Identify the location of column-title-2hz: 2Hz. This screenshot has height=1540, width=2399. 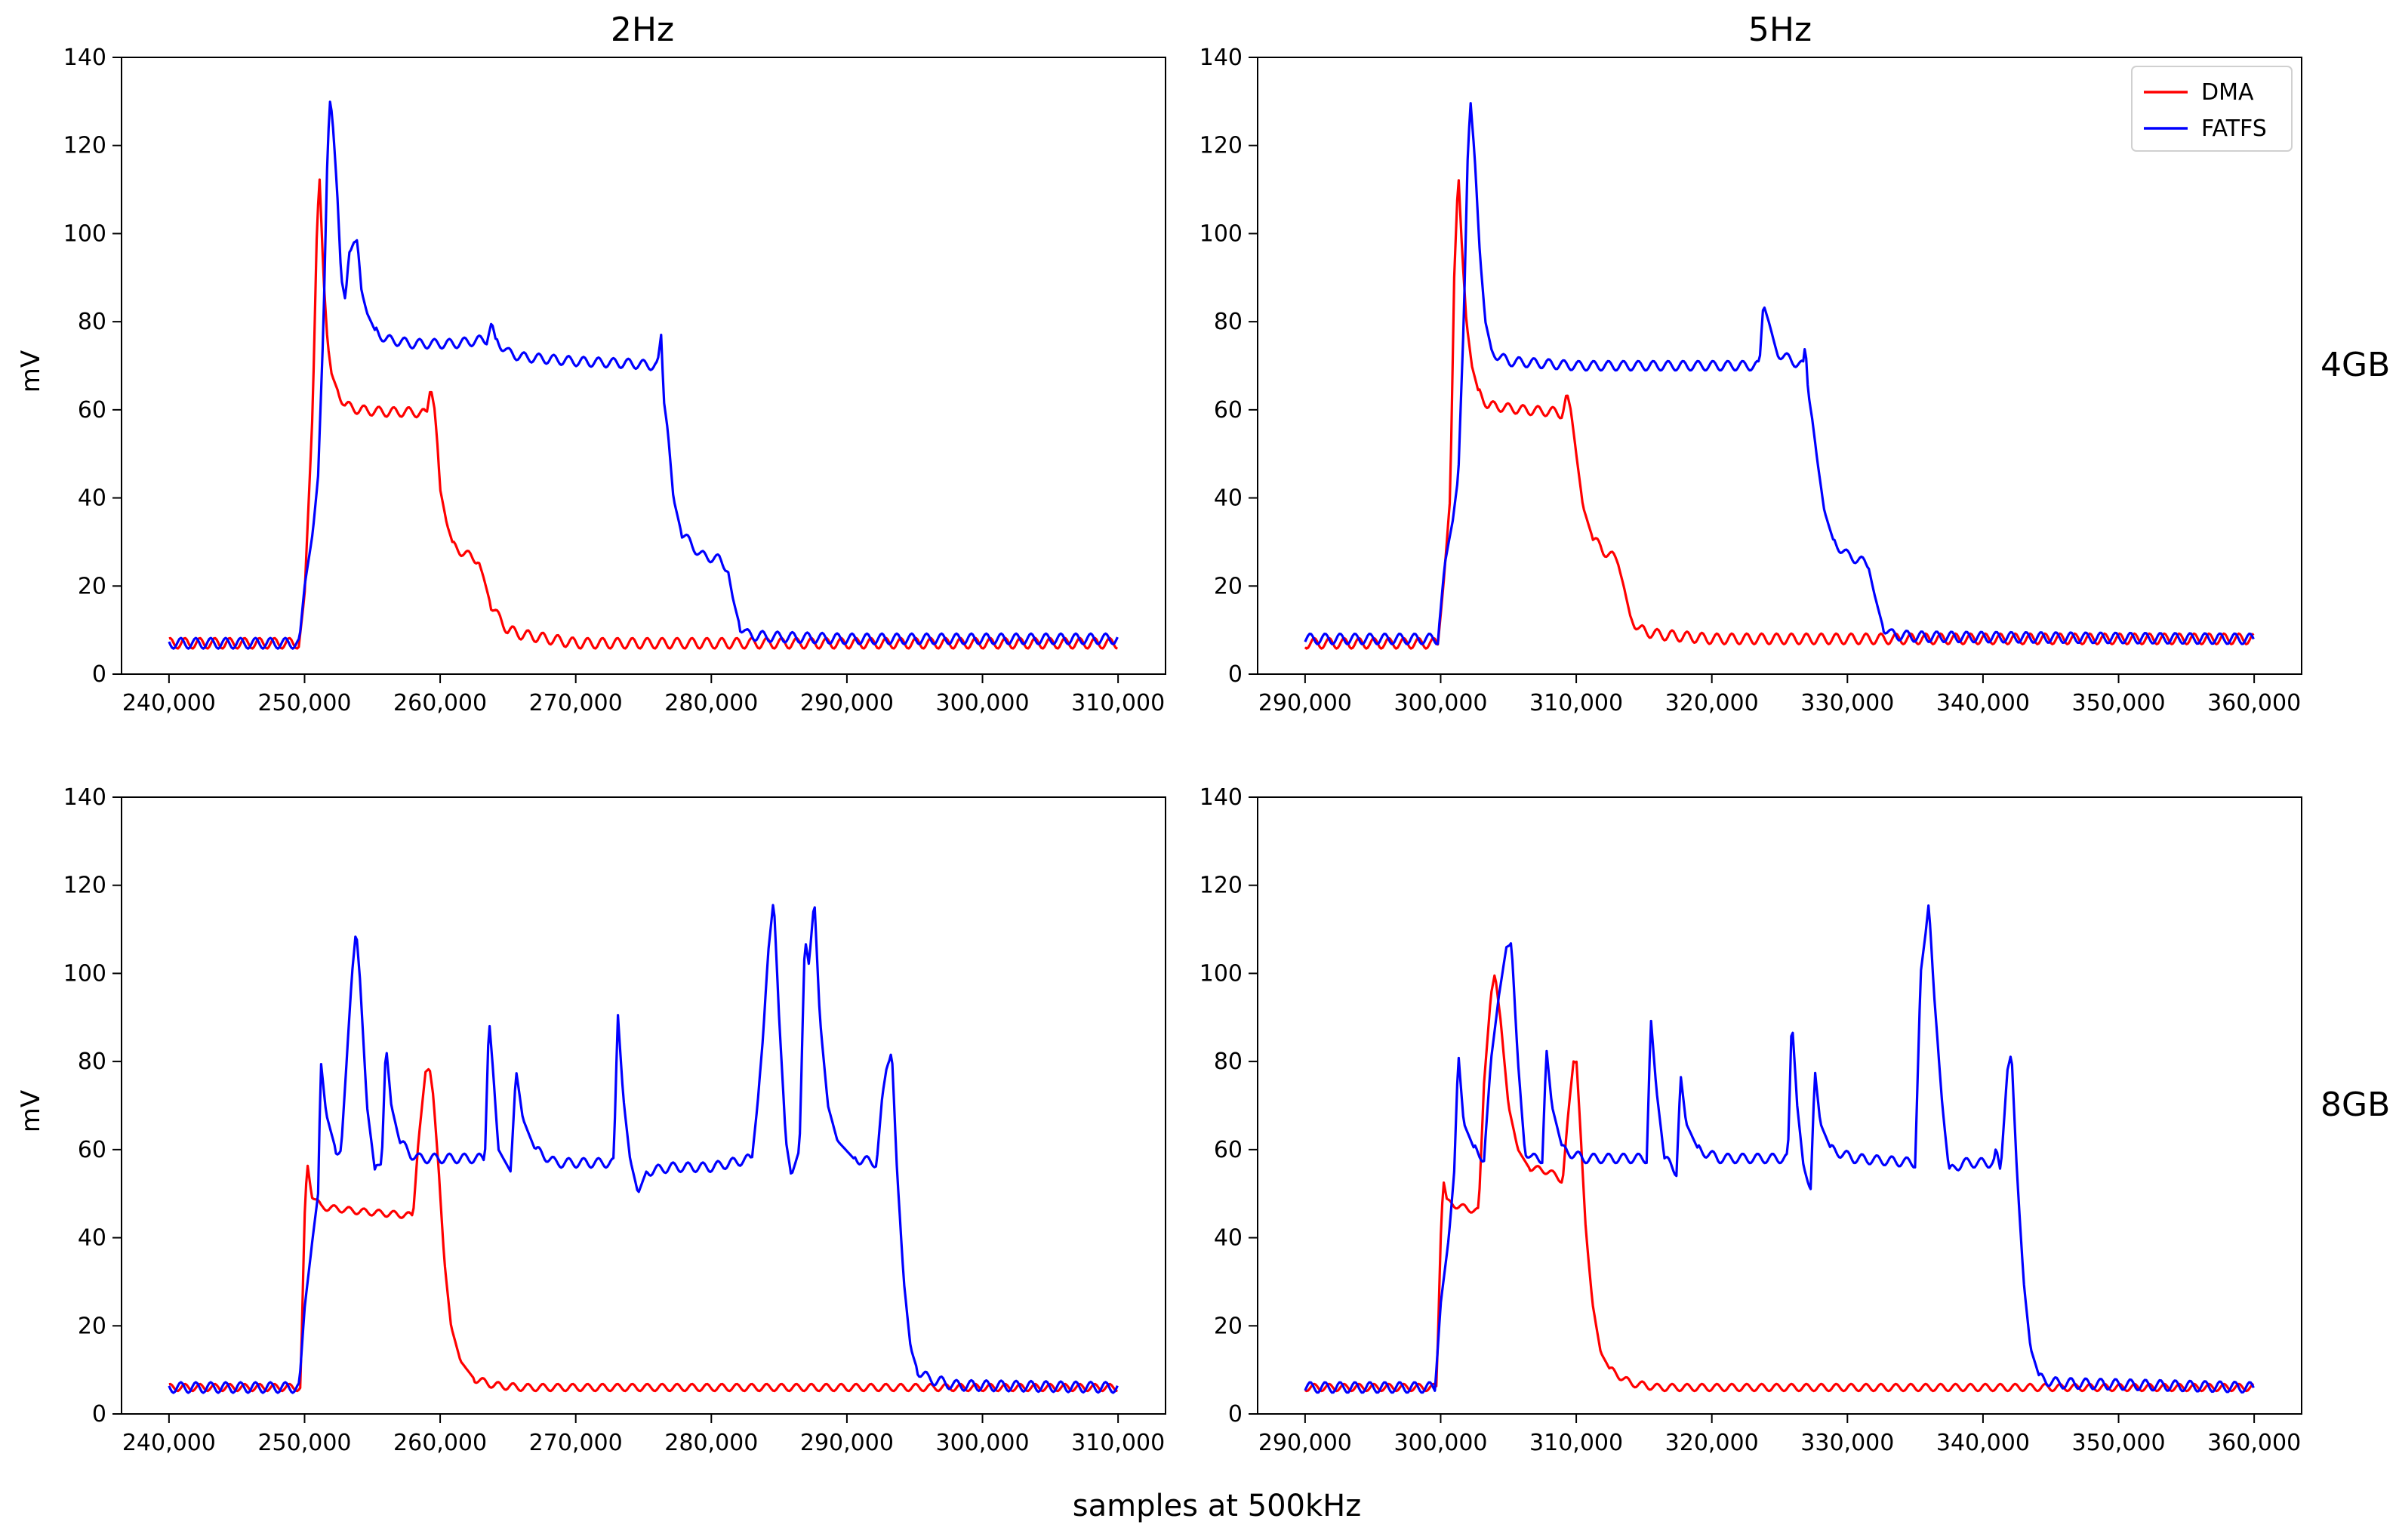
(642, 30).